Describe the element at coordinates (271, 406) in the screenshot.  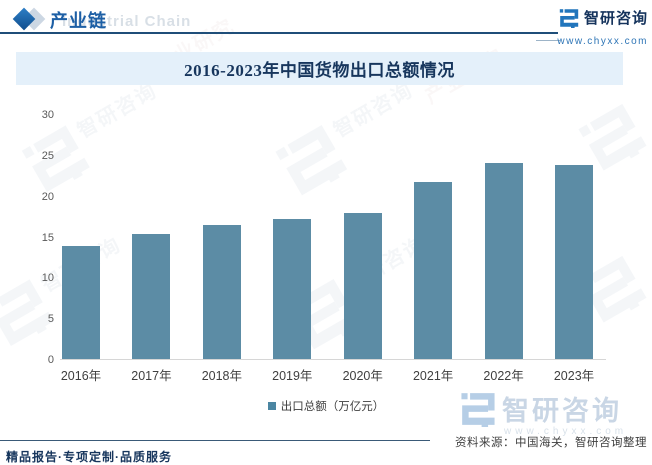
I see `legend-swatch` at that location.